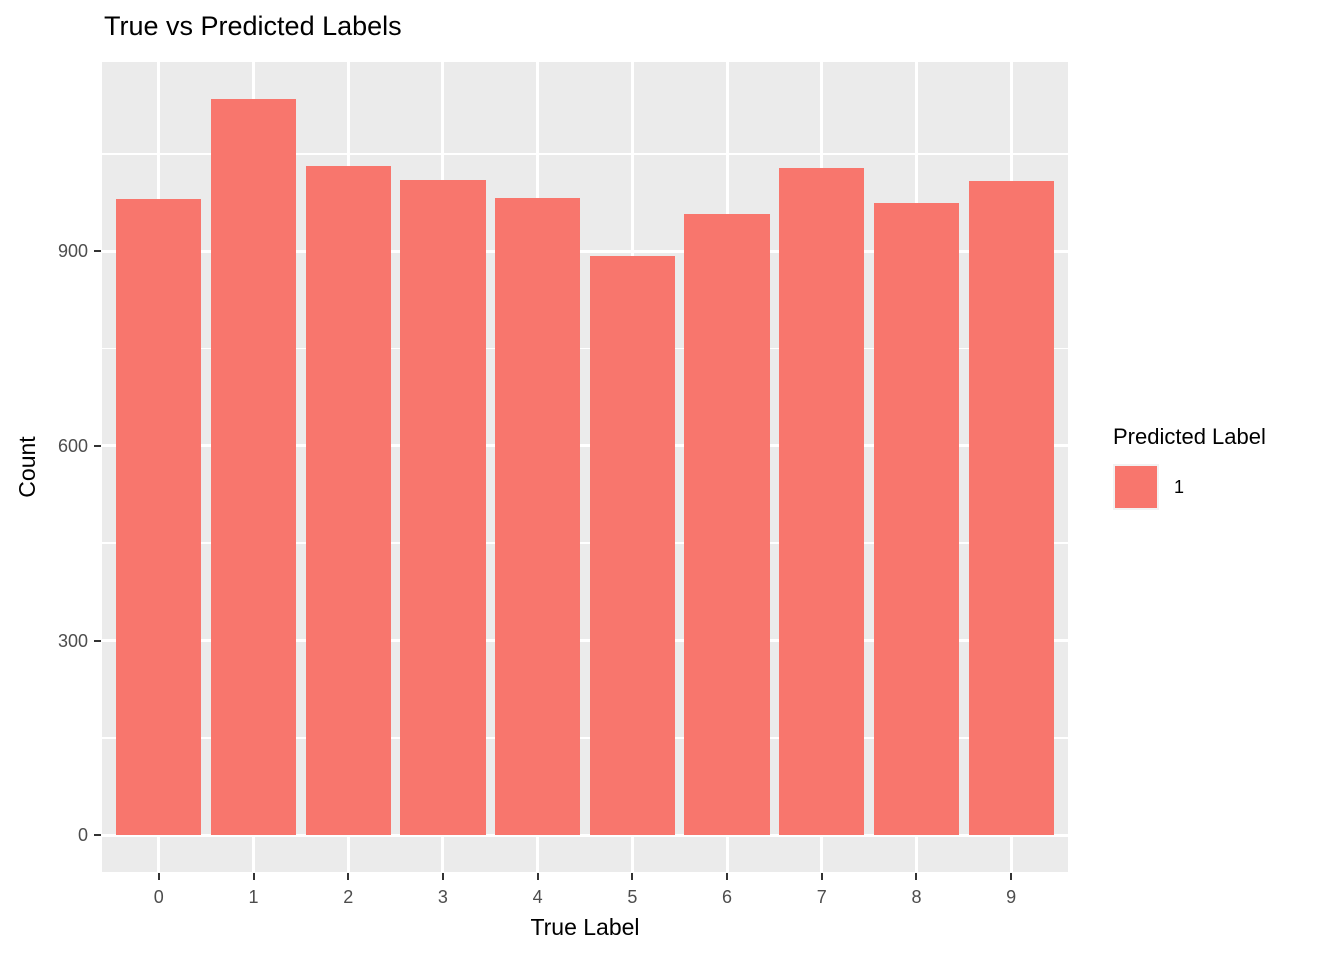 This screenshot has height=960, width=1344. I want to click on y-tick-label-900: 900, so click(72, 251).